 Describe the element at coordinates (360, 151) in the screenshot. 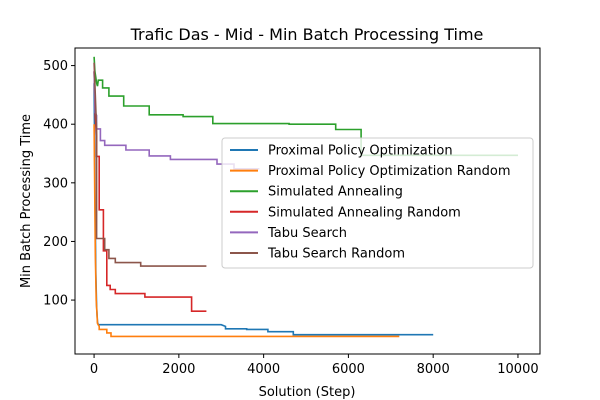

I see `legend-label: Proximal Policy Optimization` at that location.